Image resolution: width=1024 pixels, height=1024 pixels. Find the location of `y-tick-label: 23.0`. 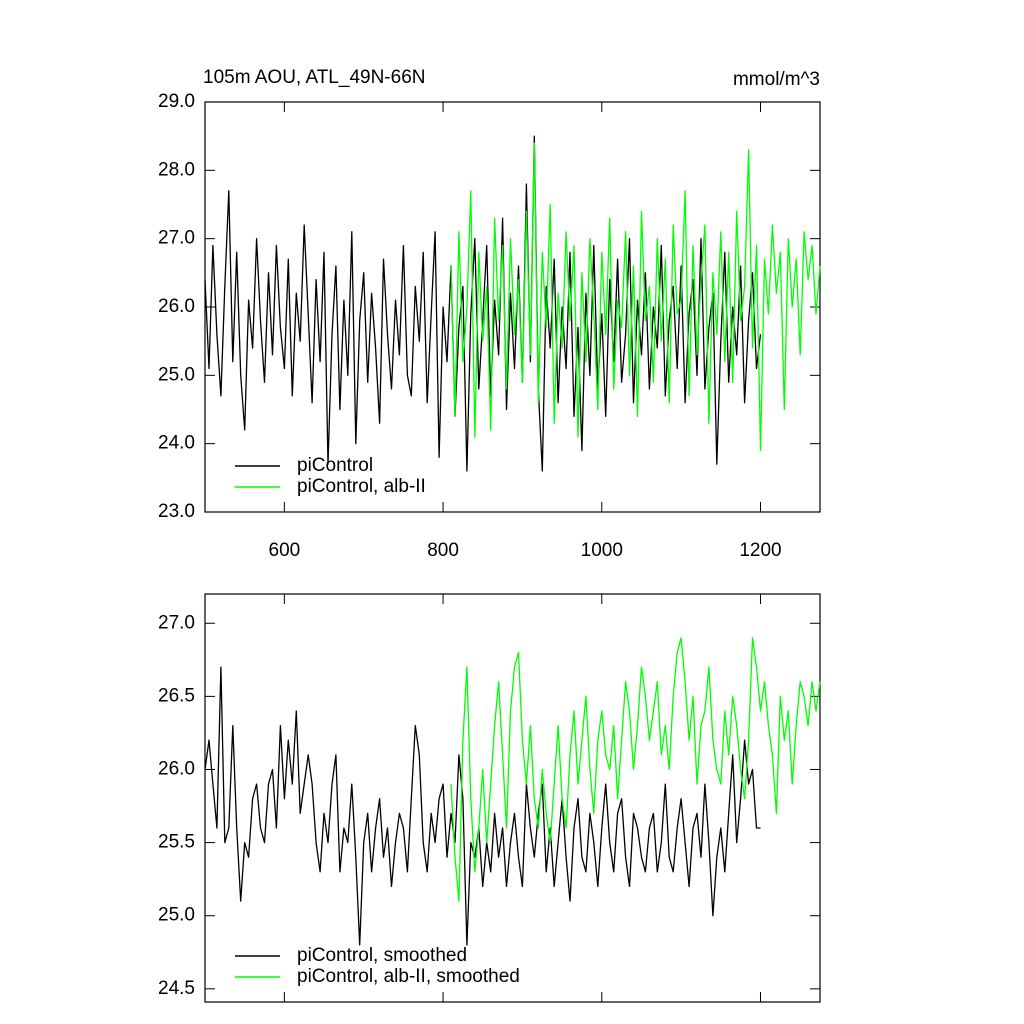

y-tick-label: 23.0 is located at coordinates (176, 511).